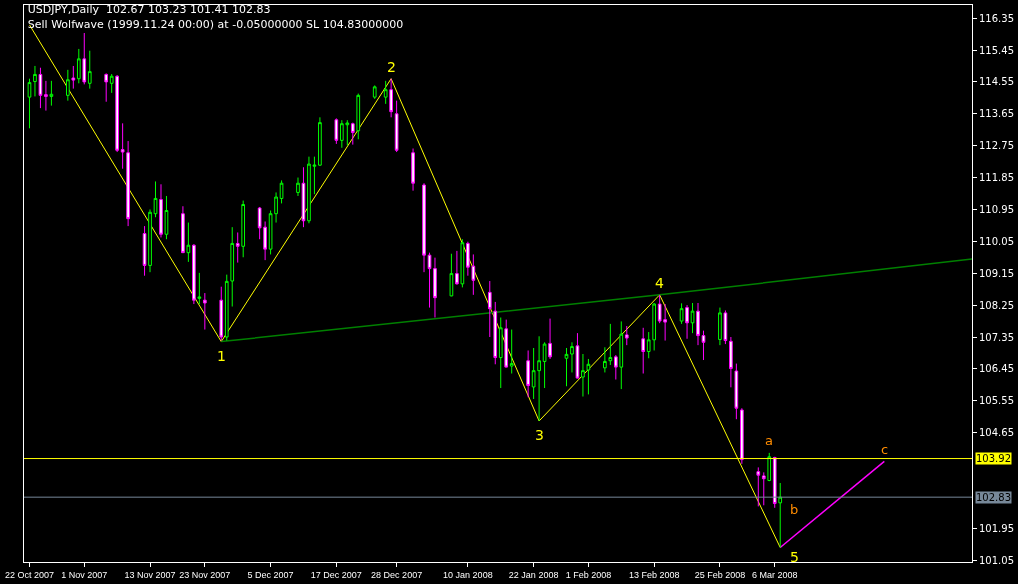 The height and width of the screenshot is (584, 1018). I want to click on x-tick-label: 5 Dec 2007, so click(270, 574).